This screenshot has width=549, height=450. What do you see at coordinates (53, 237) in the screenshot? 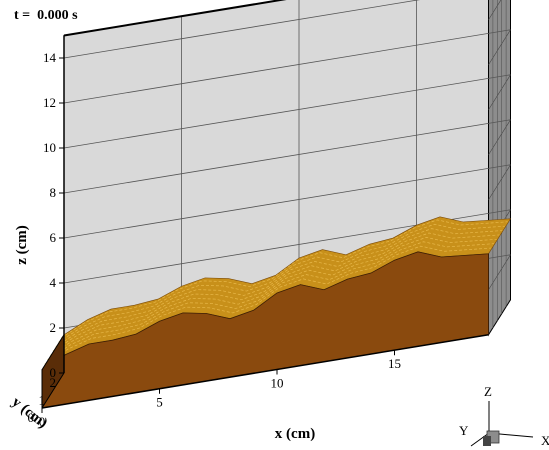
I see `z-tick-label: 6` at bounding box center [53, 237].